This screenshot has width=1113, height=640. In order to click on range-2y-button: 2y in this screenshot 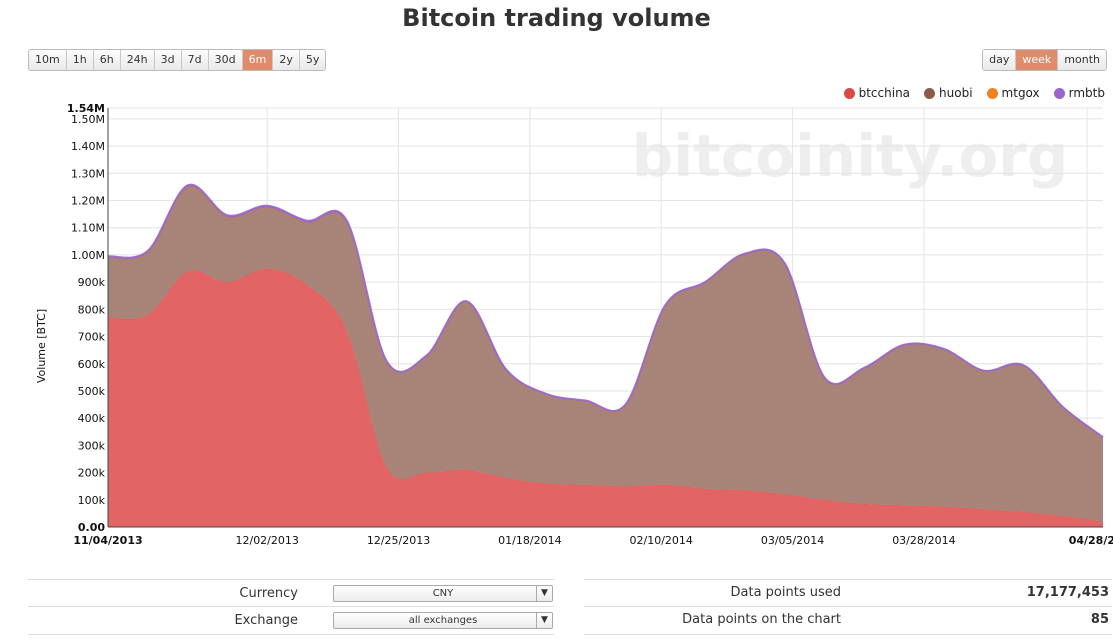, I will do `click(286, 60)`.